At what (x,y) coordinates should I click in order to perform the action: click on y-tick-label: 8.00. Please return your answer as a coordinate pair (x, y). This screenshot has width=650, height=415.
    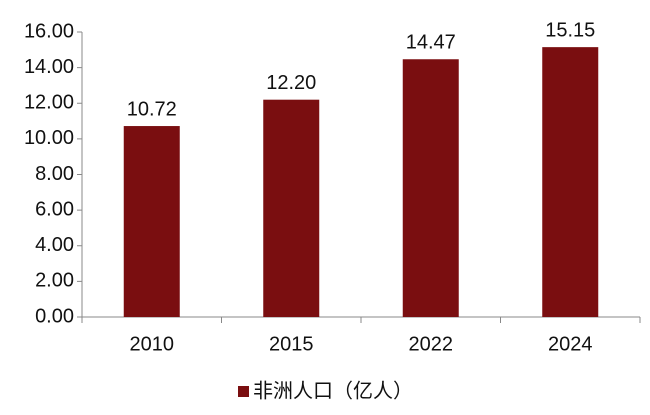
    Looking at the image, I should click on (54, 174).